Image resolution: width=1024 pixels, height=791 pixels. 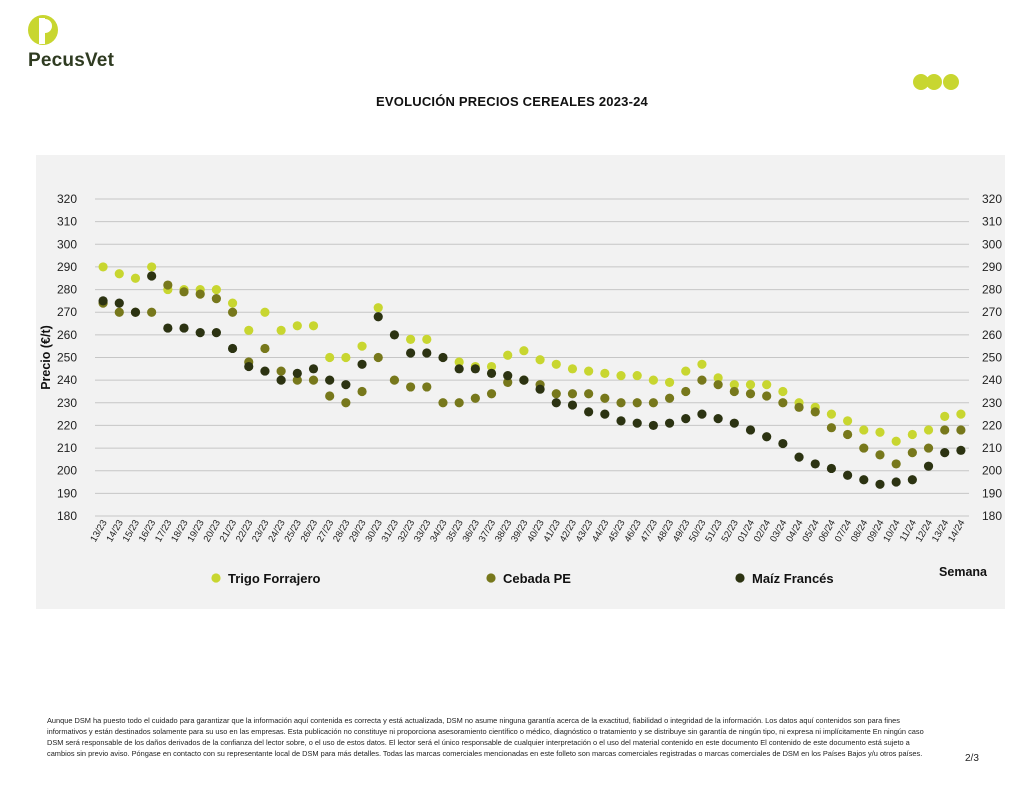 I want to click on y-tick-label-right: 310, so click(x=992, y=222).